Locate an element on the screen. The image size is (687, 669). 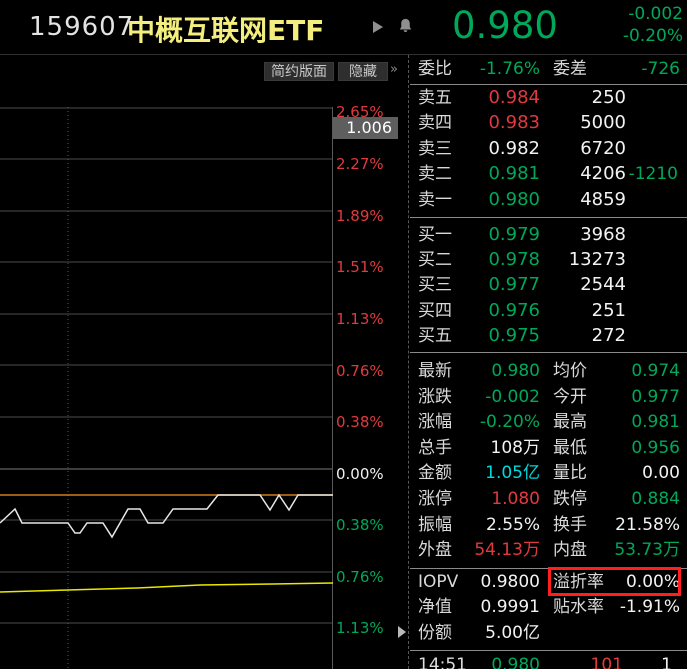
tick-volume: 101 is located at coordinates (606, 662).